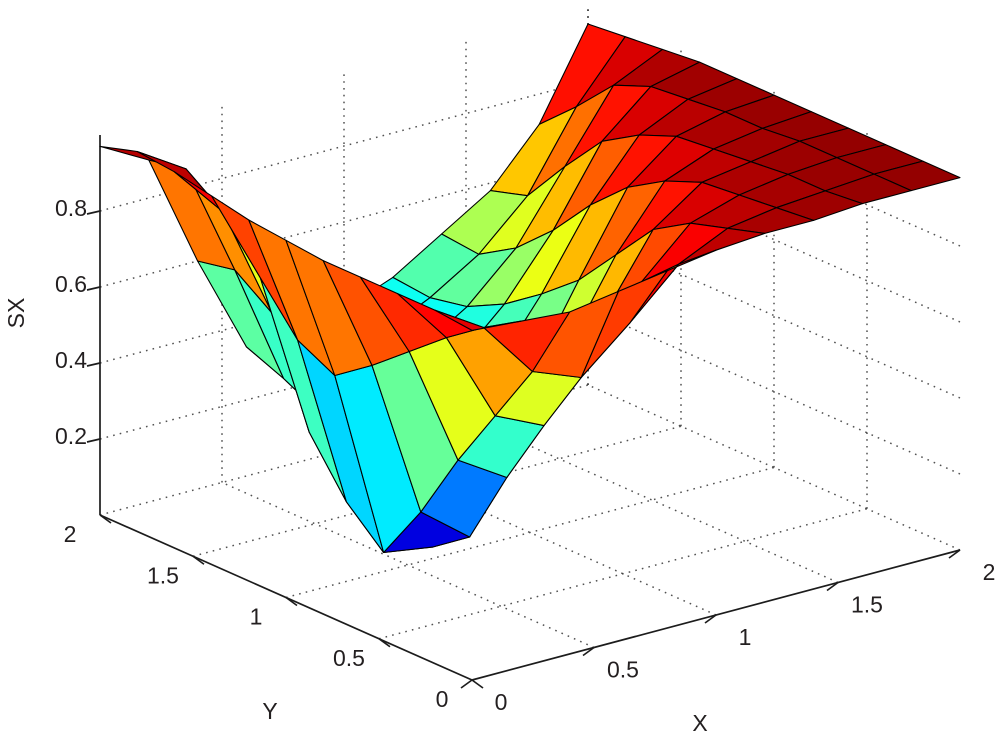 Image resolution: width=1000 pixels, height=739 pixels. What do you see at coordinates (867, 605) in the screenshot?
I see `x-tick-label: 1.5` at bounding box center [867, 605].